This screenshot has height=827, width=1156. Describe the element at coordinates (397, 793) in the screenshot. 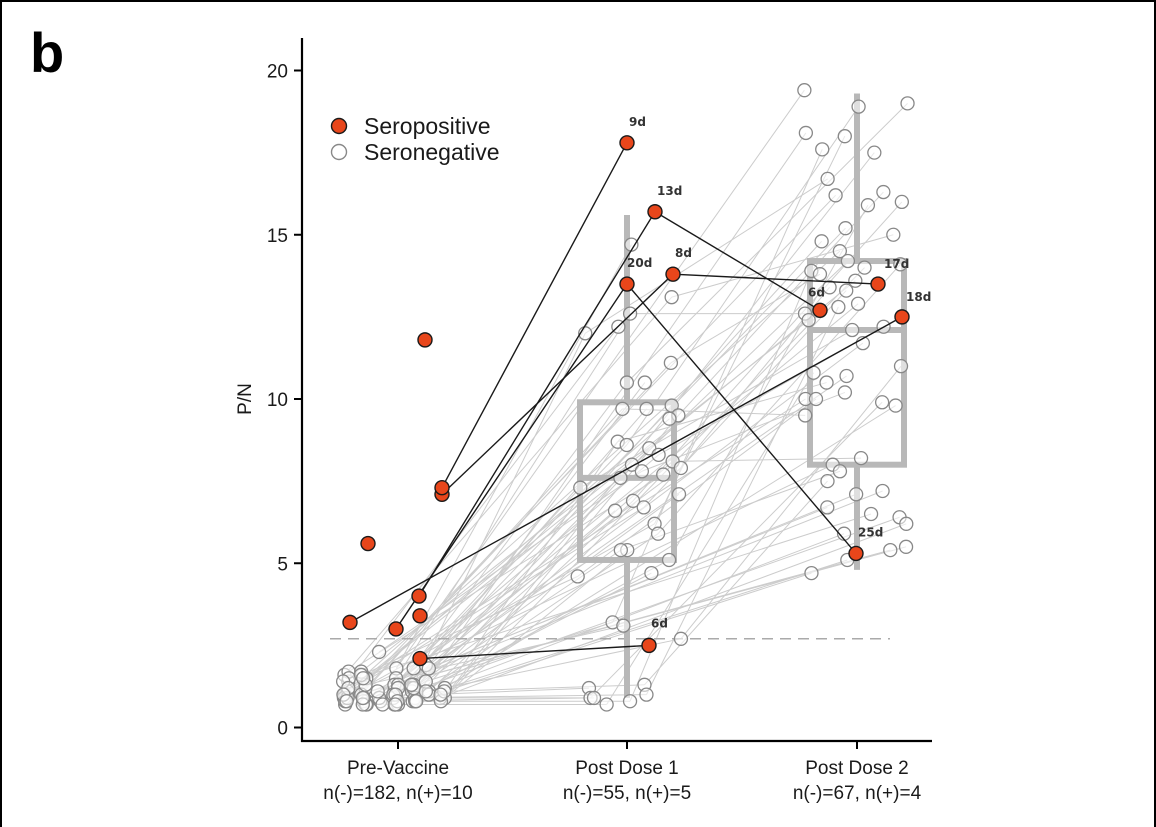

I see `x-category-counts: n(-)=182, n(+)=10` at that location.